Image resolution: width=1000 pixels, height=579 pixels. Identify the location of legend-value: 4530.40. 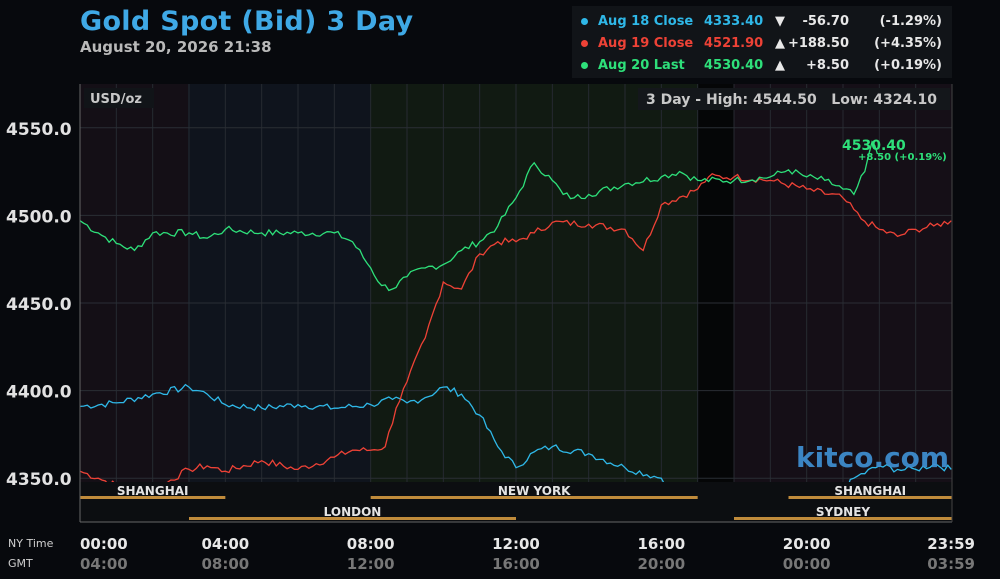
(734, 65).